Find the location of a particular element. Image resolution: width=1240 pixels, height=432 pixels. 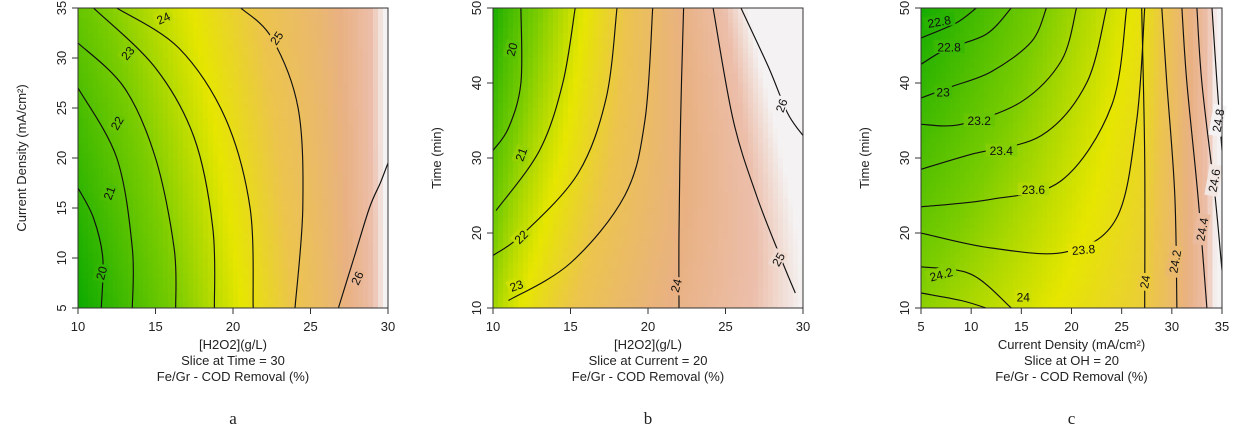

panel-c-contour-label-text-3: 23.2 is located at coordinates (980, 121).